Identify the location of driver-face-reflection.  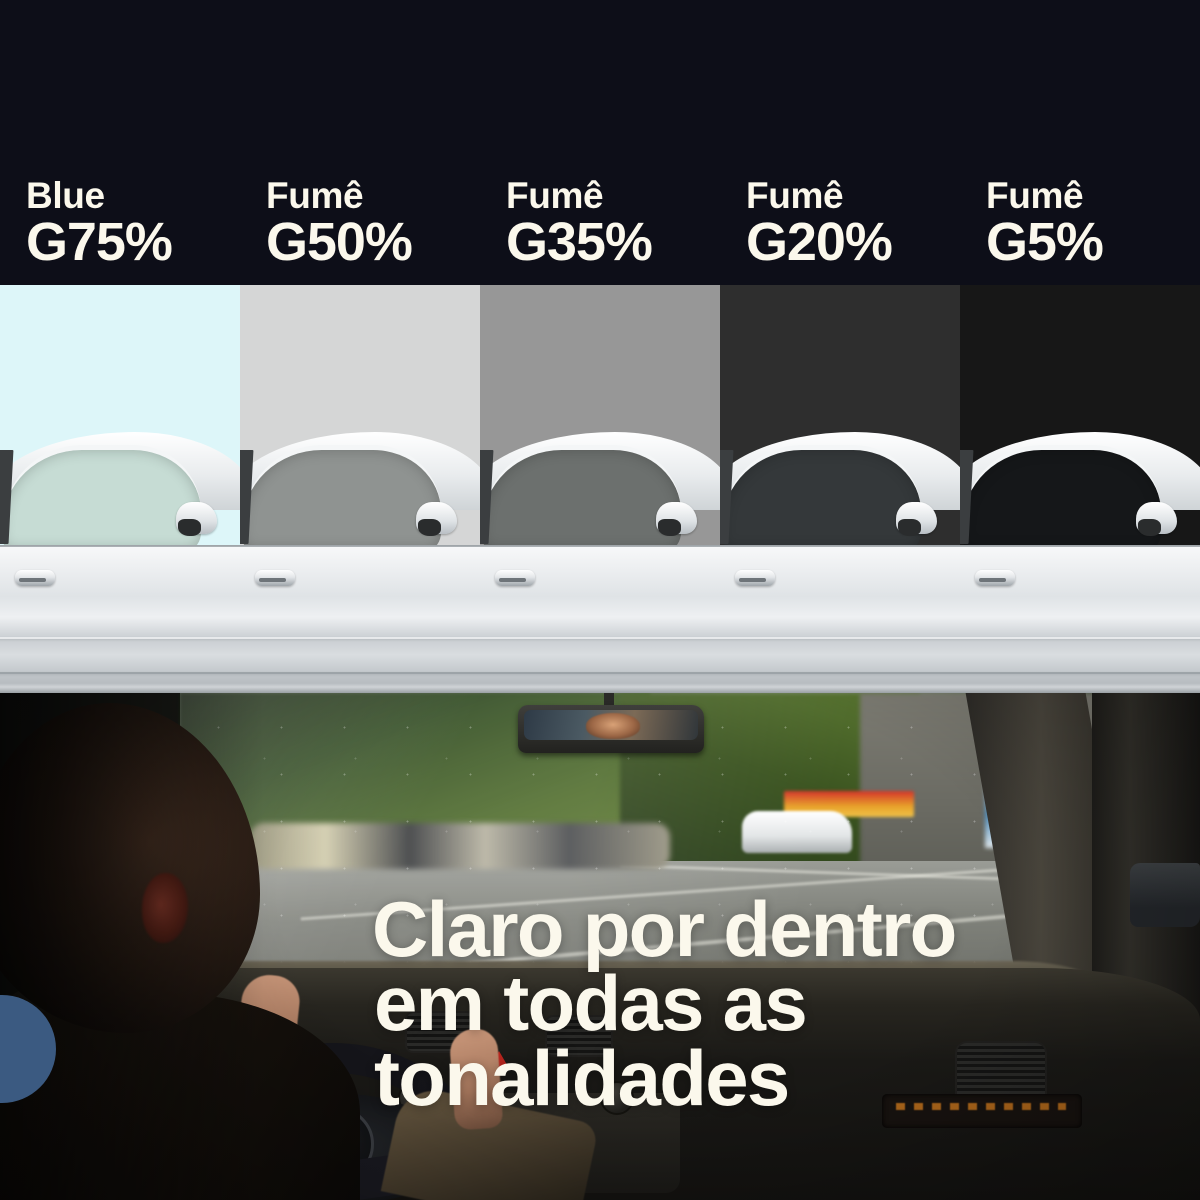
(613, 726).